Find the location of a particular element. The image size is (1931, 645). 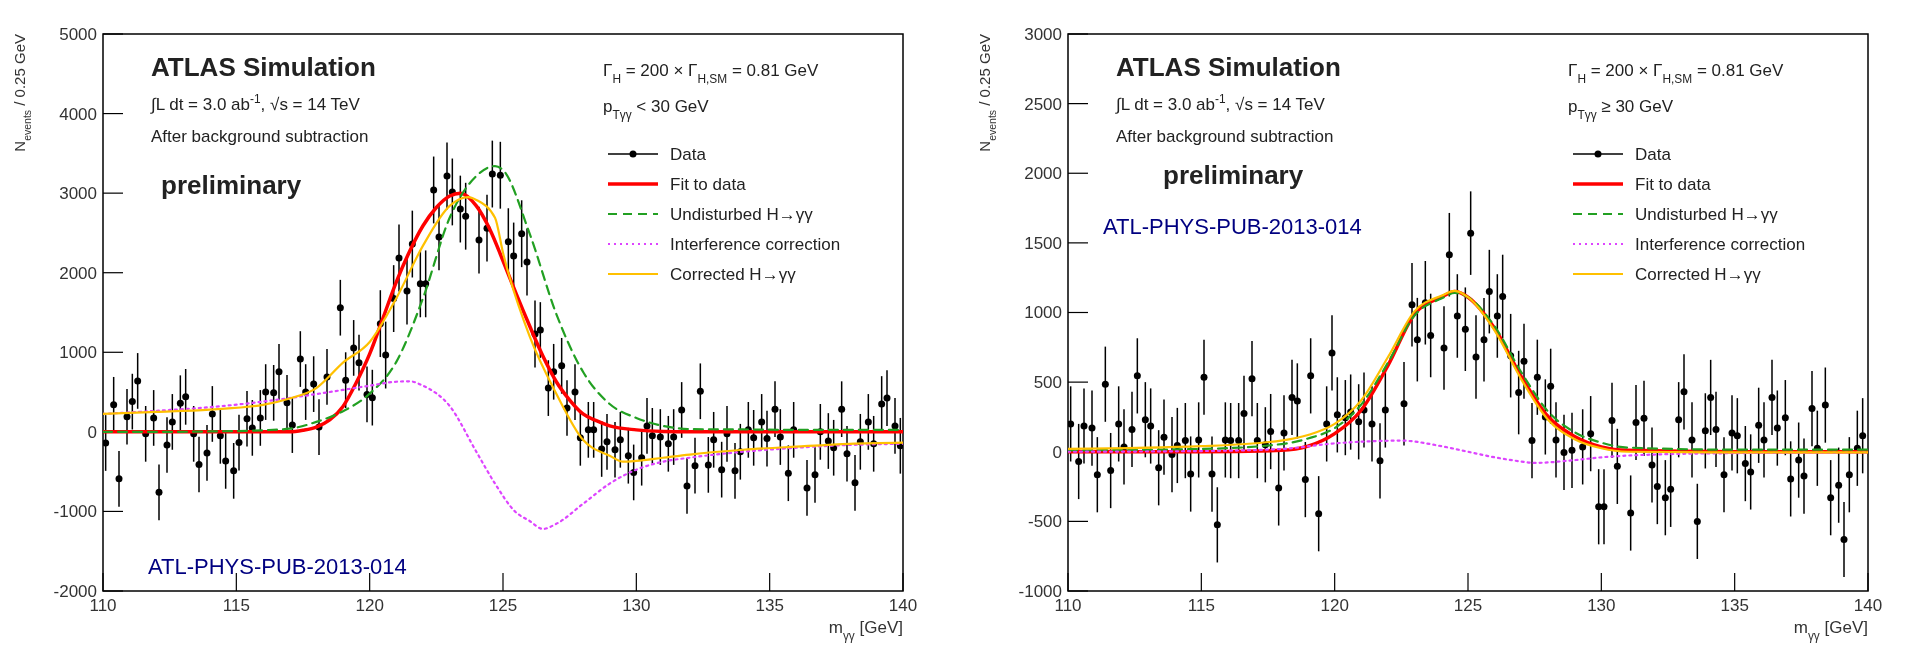

y-tick-label: 5000 is located at coordinates (78, 34).